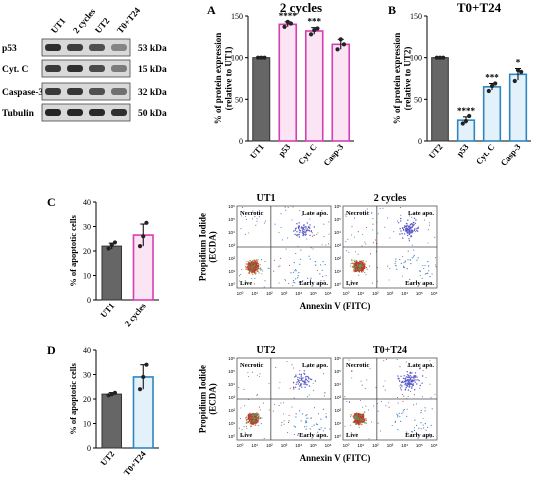  I want to click on y-tick-label: 0, so click(241, 141).